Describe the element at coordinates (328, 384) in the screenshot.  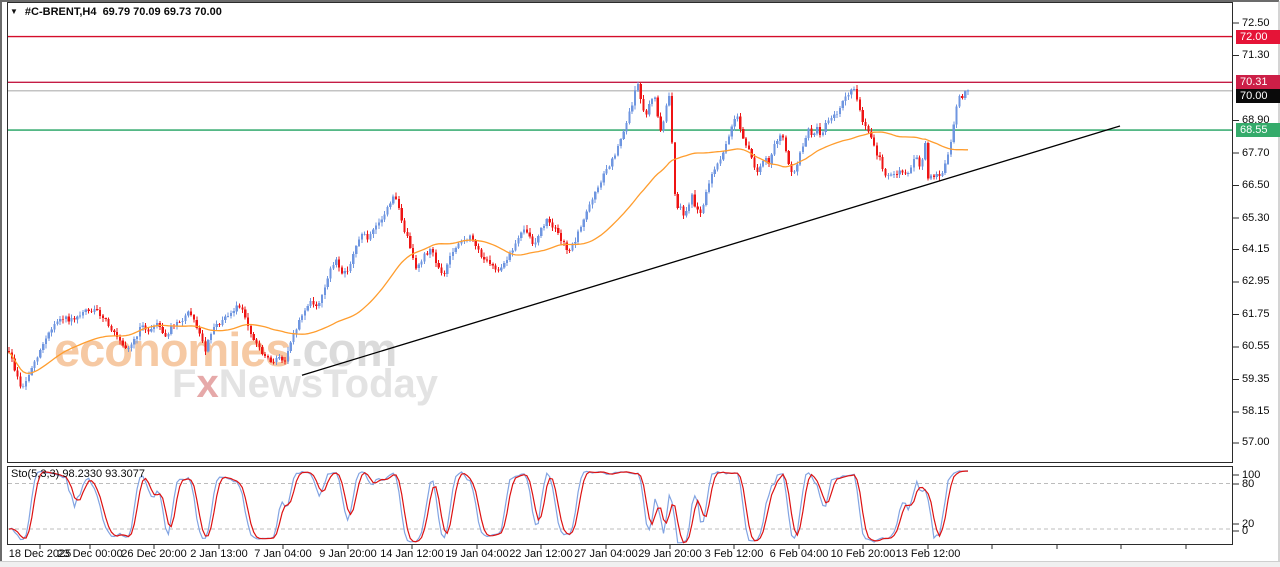
I see `watermark-sub-post: NewsToday` at that location.